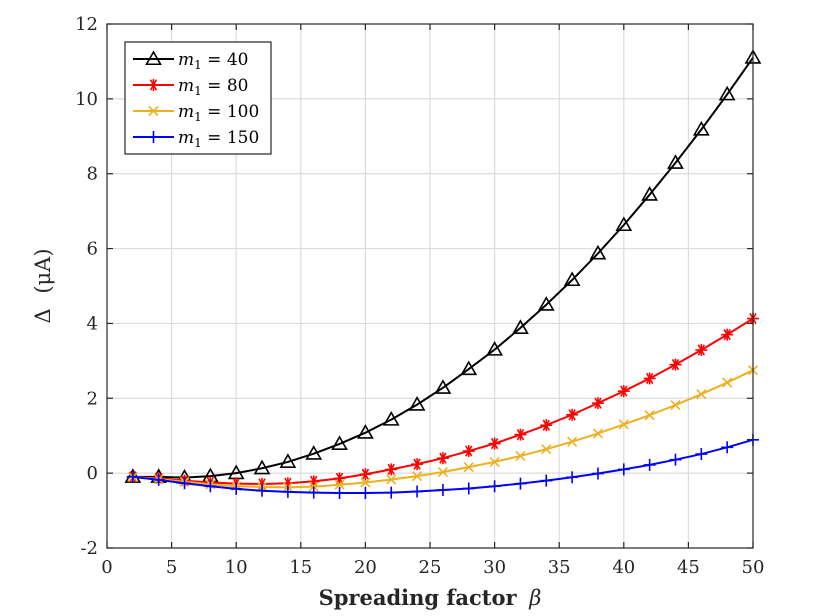 This screenshot has height=616, width=830. Describe the element at coordinates (430, 597) in the screenshot. I see `x-axis-title: Spreading factor β` at that location.